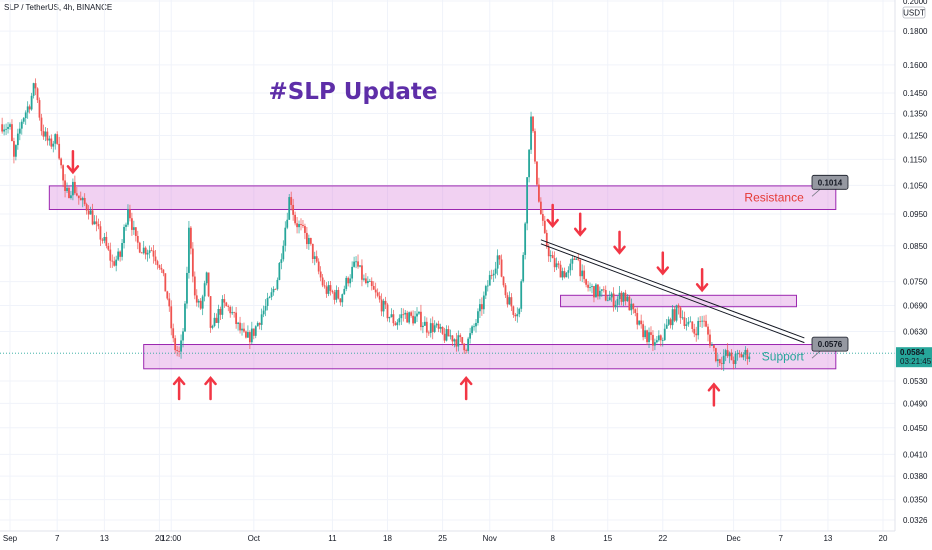 This screenshot has width=932, height=550. I want to click on price-tick-label: 0.1050, so click(915, 185).